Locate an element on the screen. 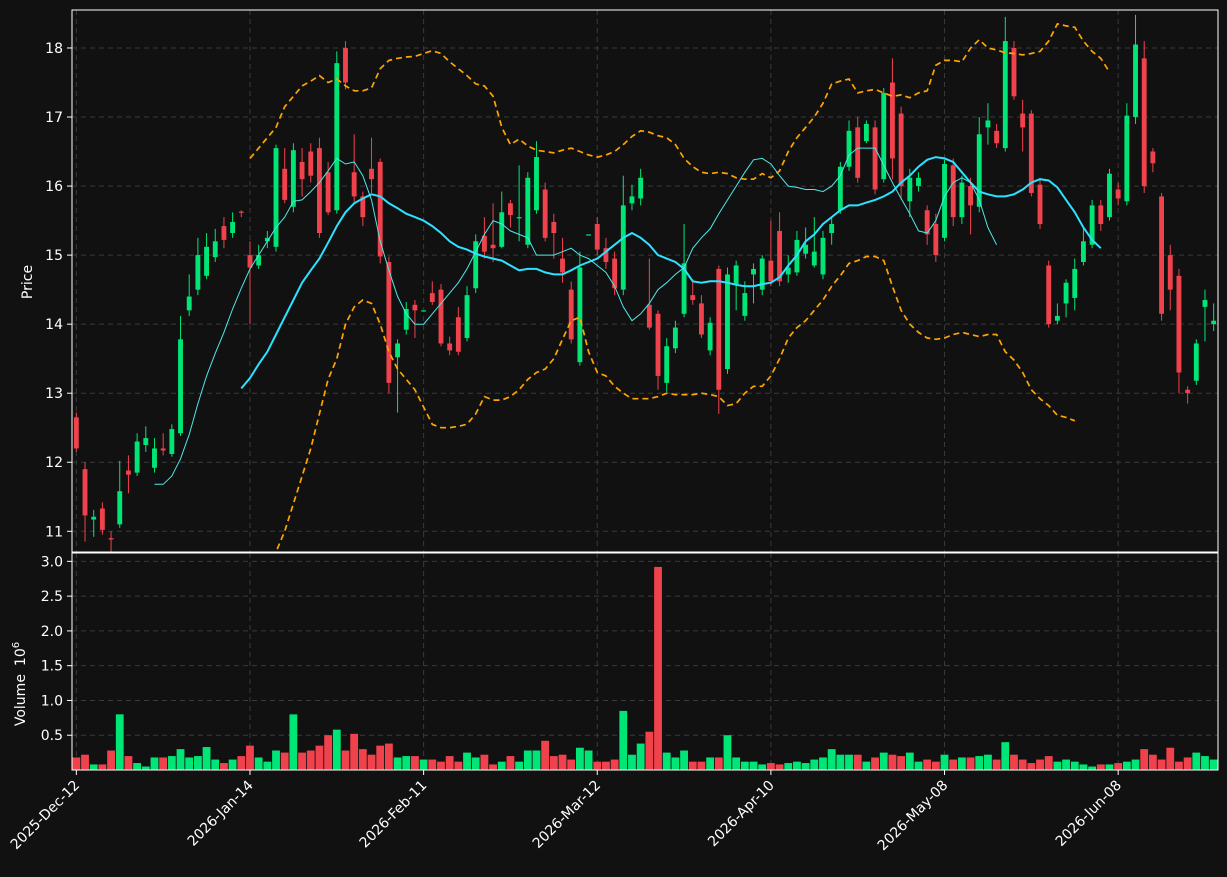  volume-tick-label: 3.0 is located at coordinates (52, 562).